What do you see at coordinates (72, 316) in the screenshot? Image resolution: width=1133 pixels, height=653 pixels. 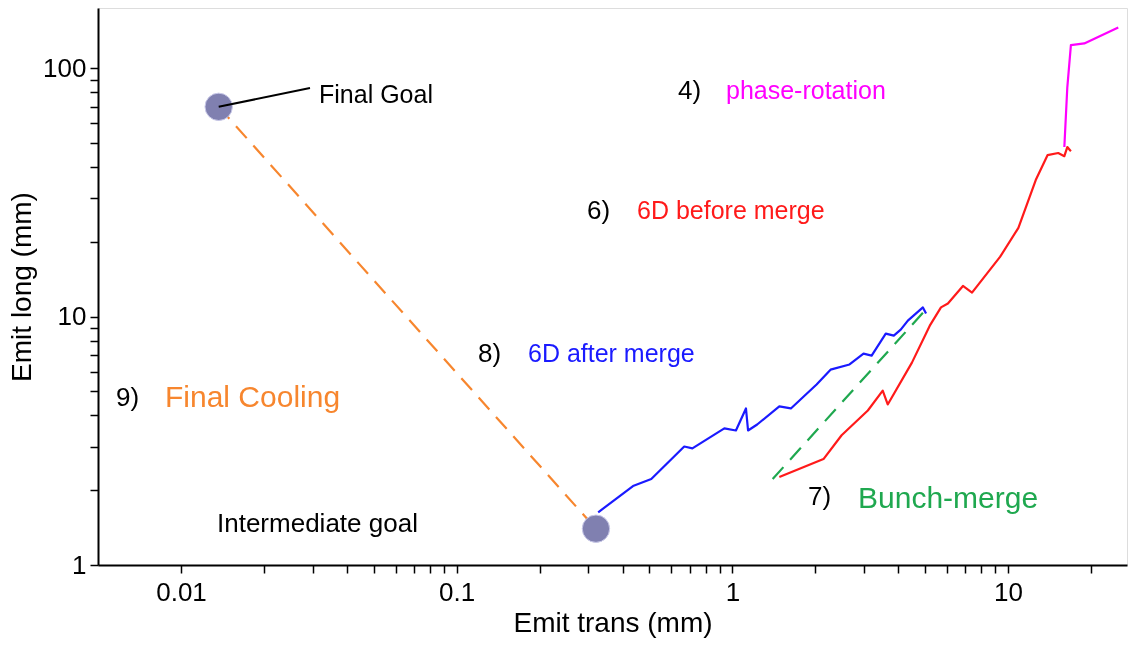 I see `y-tick-label: 10` at bounding box center [72, 316].